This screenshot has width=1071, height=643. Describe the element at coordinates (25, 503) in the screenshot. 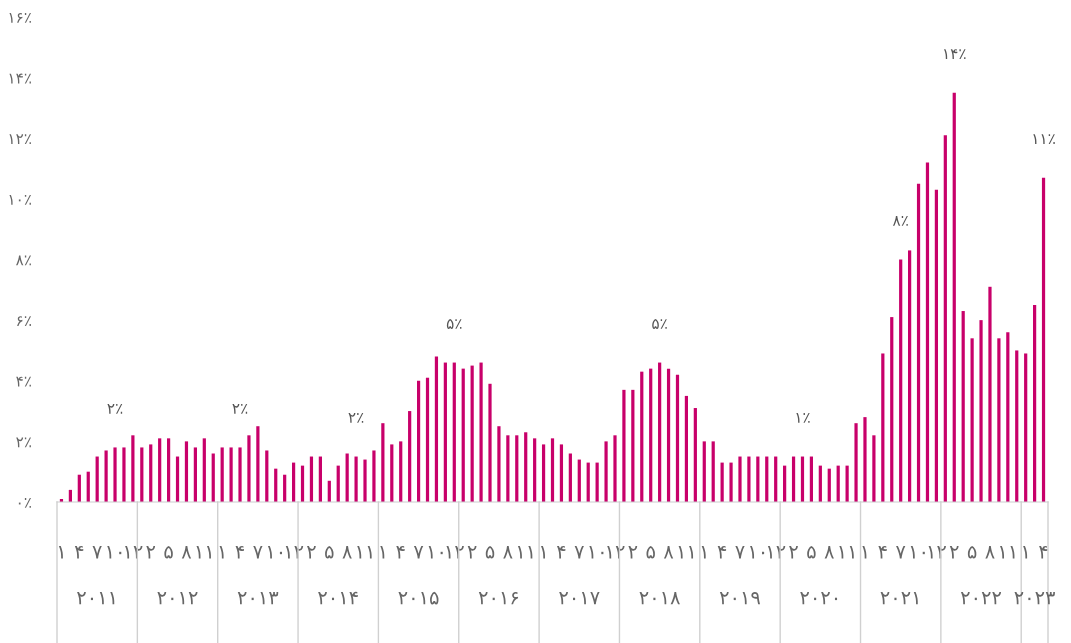

I see `y-tick-label: ۰٪` at that location.